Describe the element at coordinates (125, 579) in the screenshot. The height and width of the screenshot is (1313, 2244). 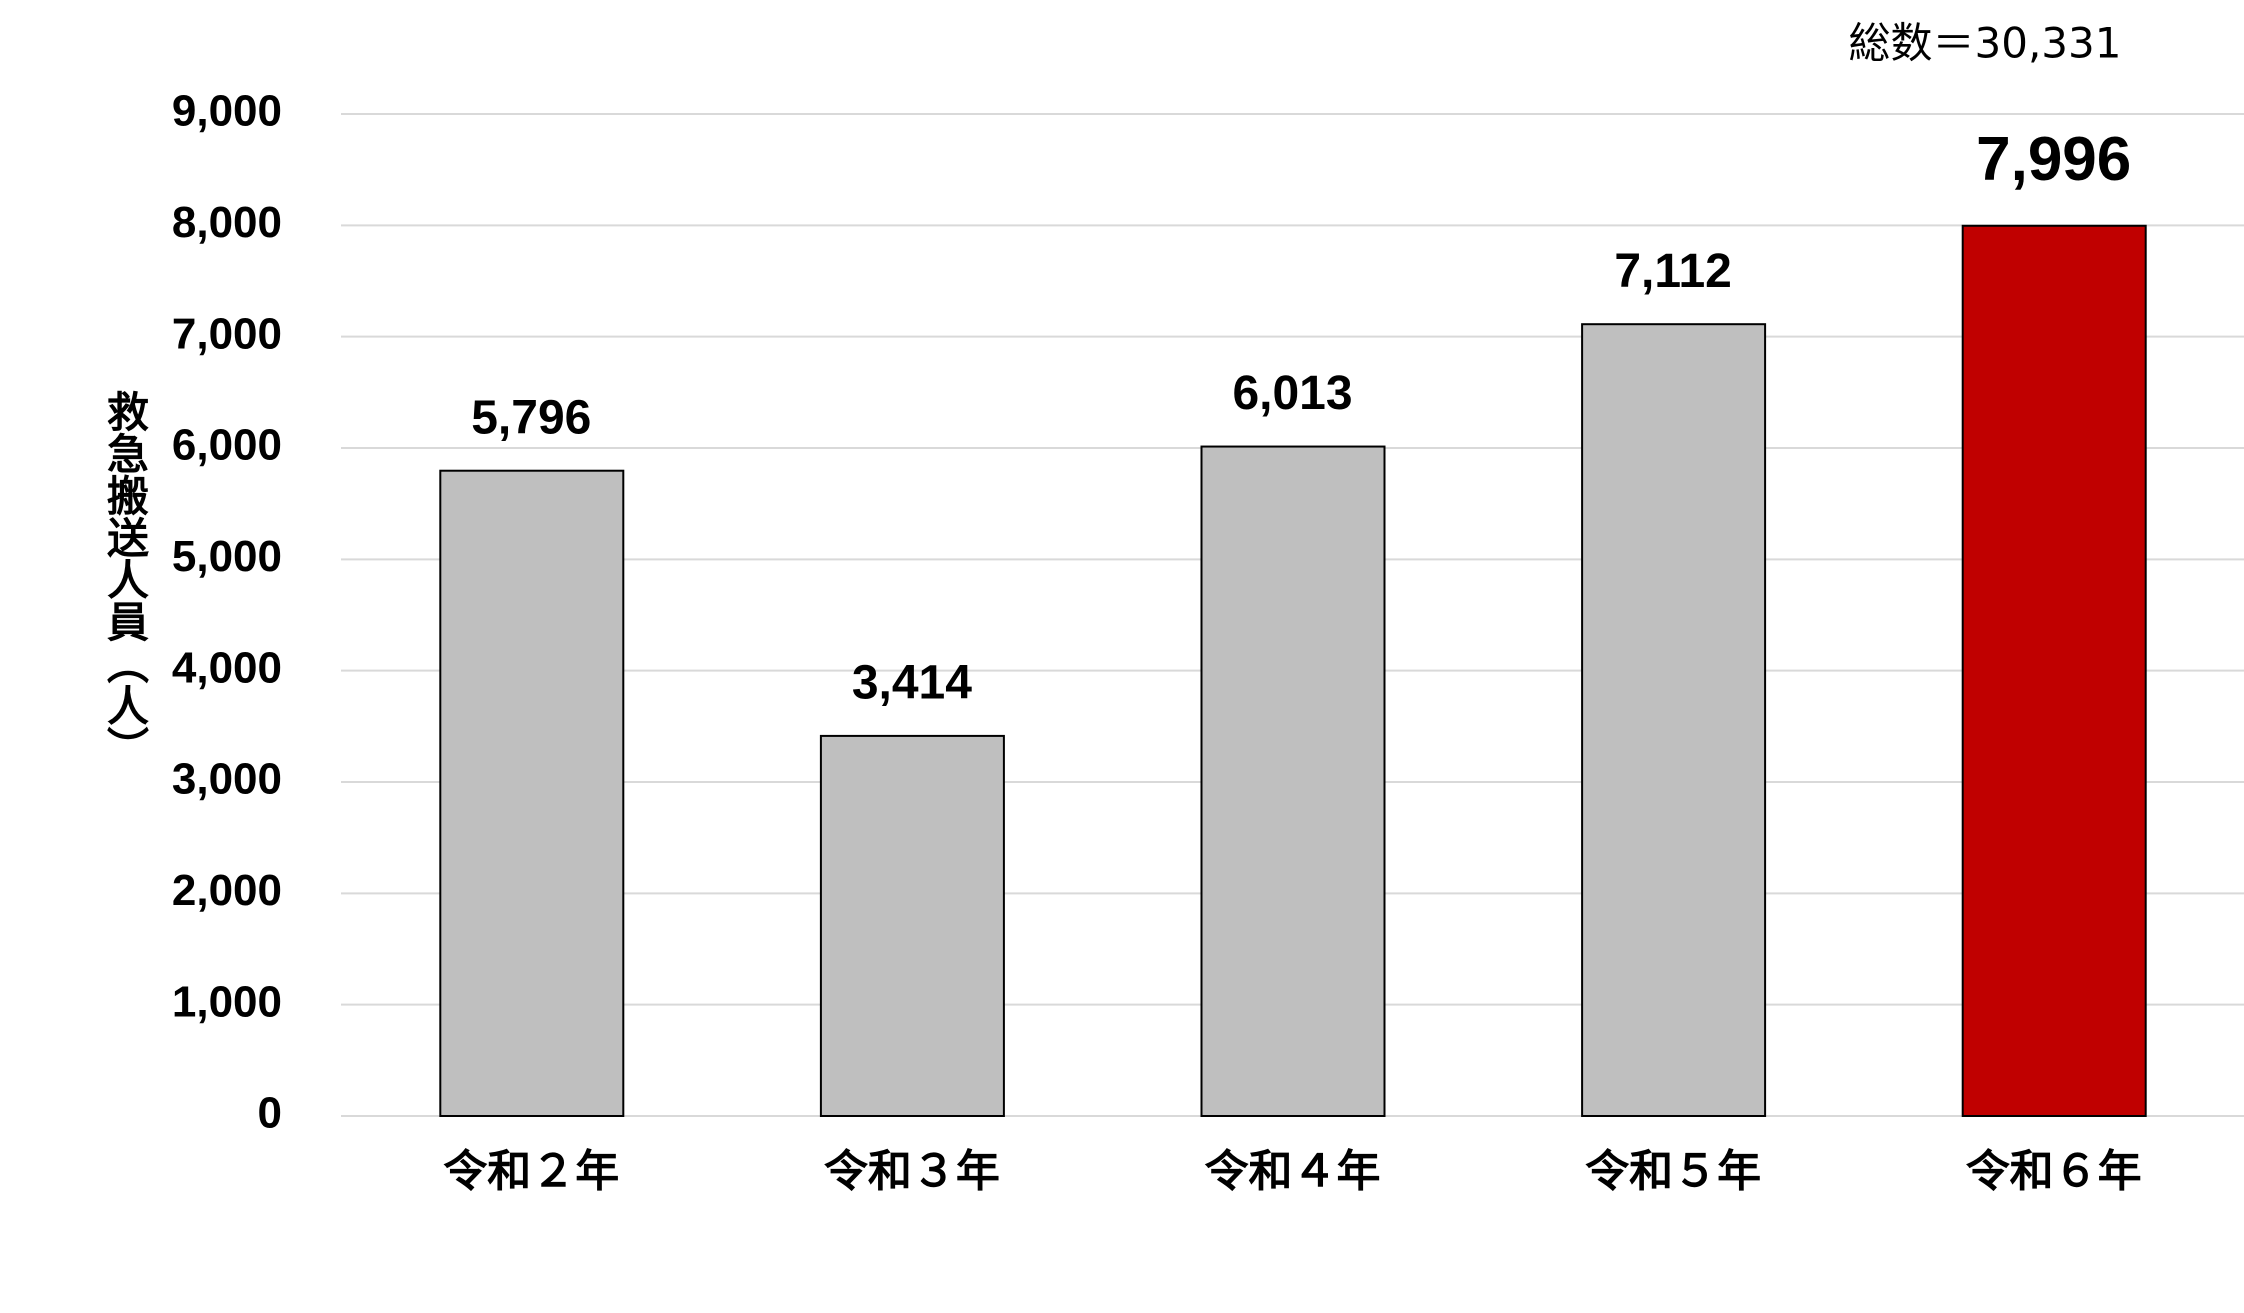
I see `y-axis-label: 救急搬送人員（人）` at that location.